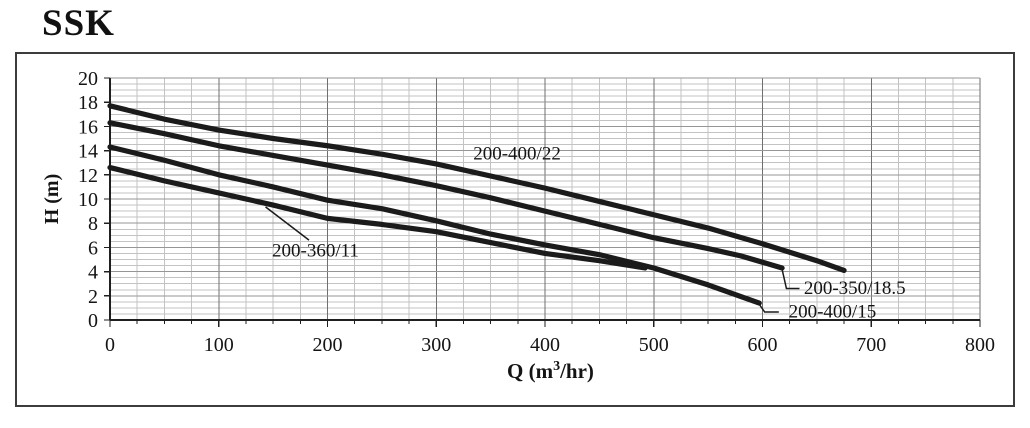 The height and width of the screenshot is (428, 1030). Describe the element at coordinates (78, 23) in the screenshot. I see `chart-title: SSK` at that location.